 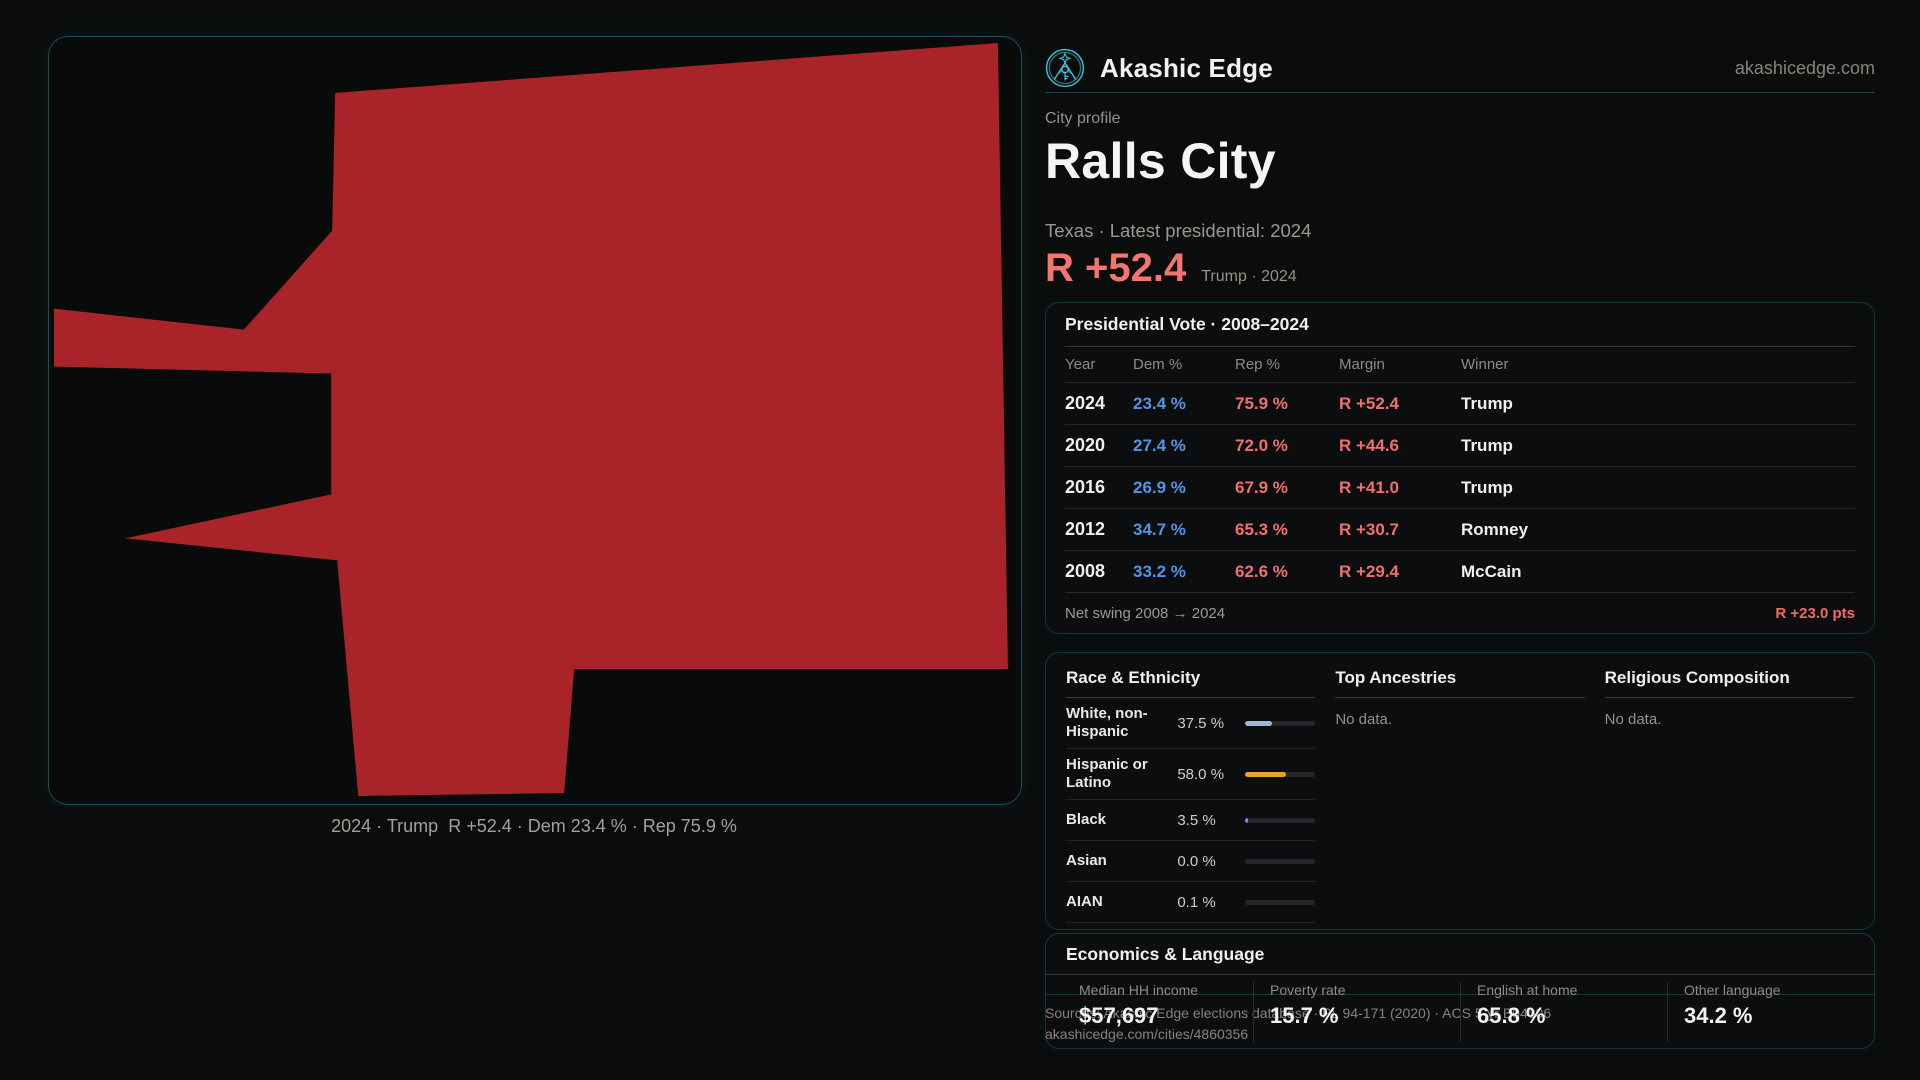 What do you see at coordinates (1718, 1015) in the screenshot?
I see `stat-value: 34.2 %` at bounding box center [1718, 1015].